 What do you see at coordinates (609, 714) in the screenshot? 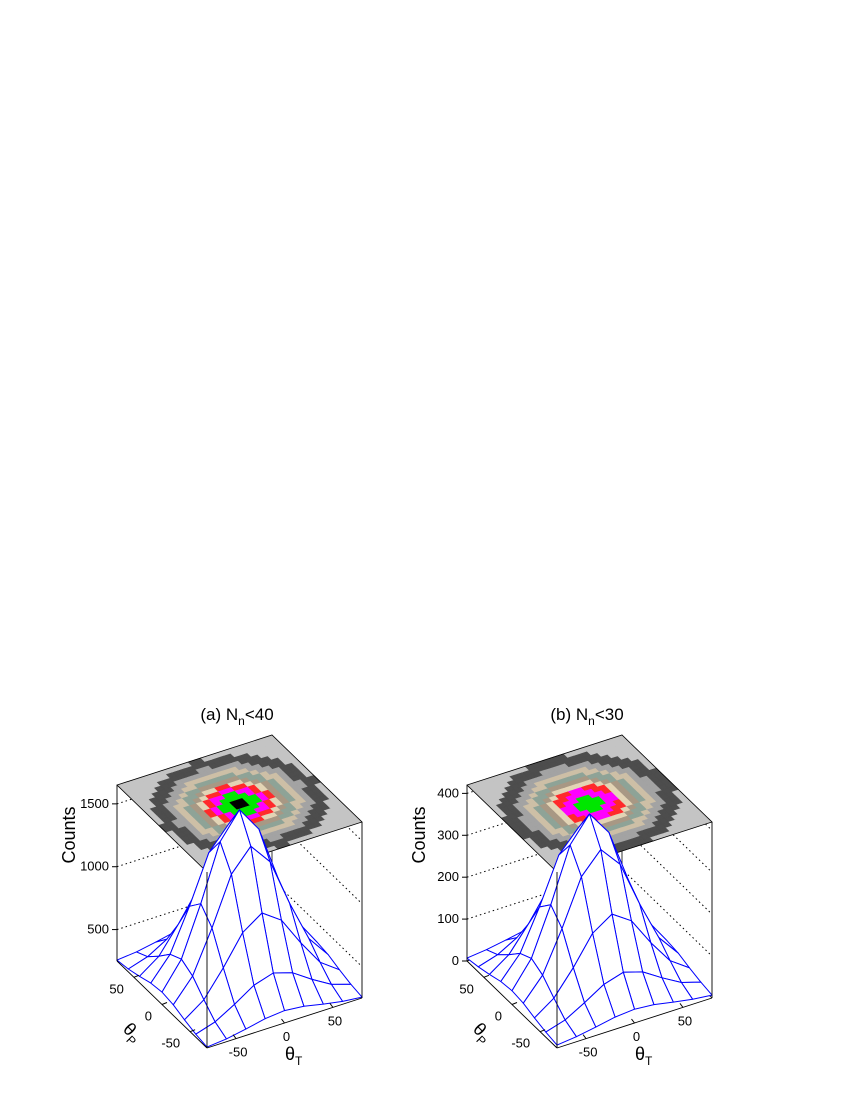
I see `label-tail: <30` at bounding box center [609, 714].